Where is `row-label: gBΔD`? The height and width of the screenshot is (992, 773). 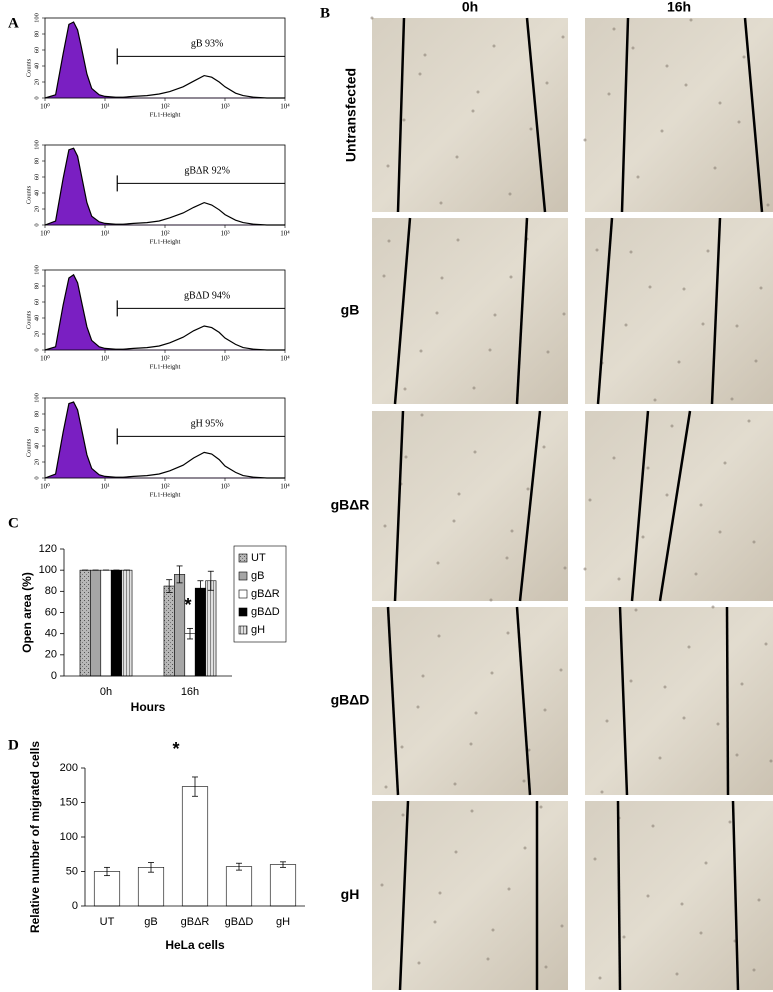 row-label: gBΔD is located at coordinates (350, 700).